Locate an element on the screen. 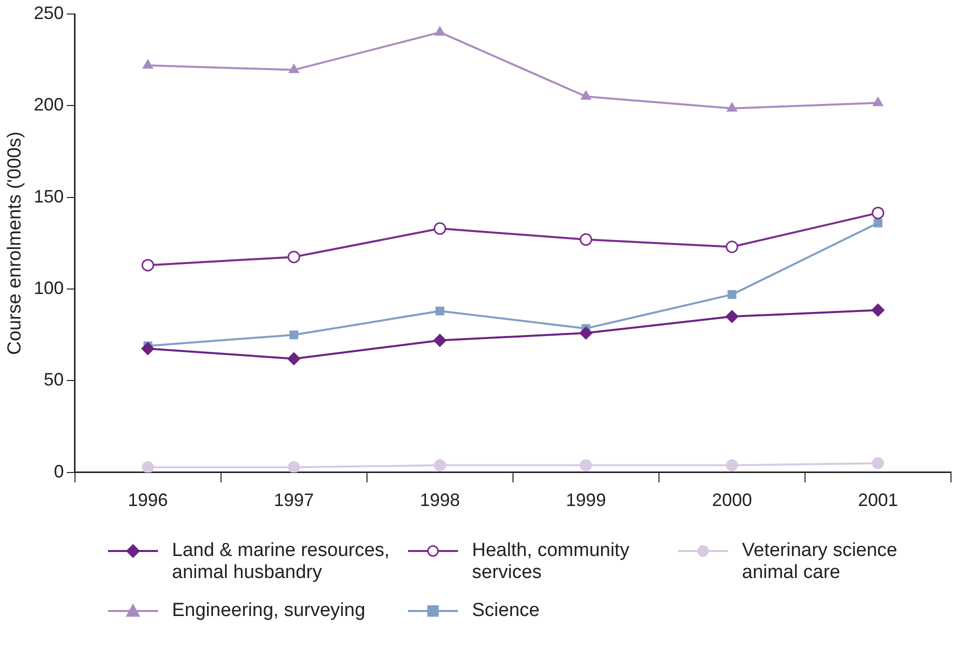 This screenshot has height=655, width=958. x-tick-label: 2001 is located at coordinates (878, 500).